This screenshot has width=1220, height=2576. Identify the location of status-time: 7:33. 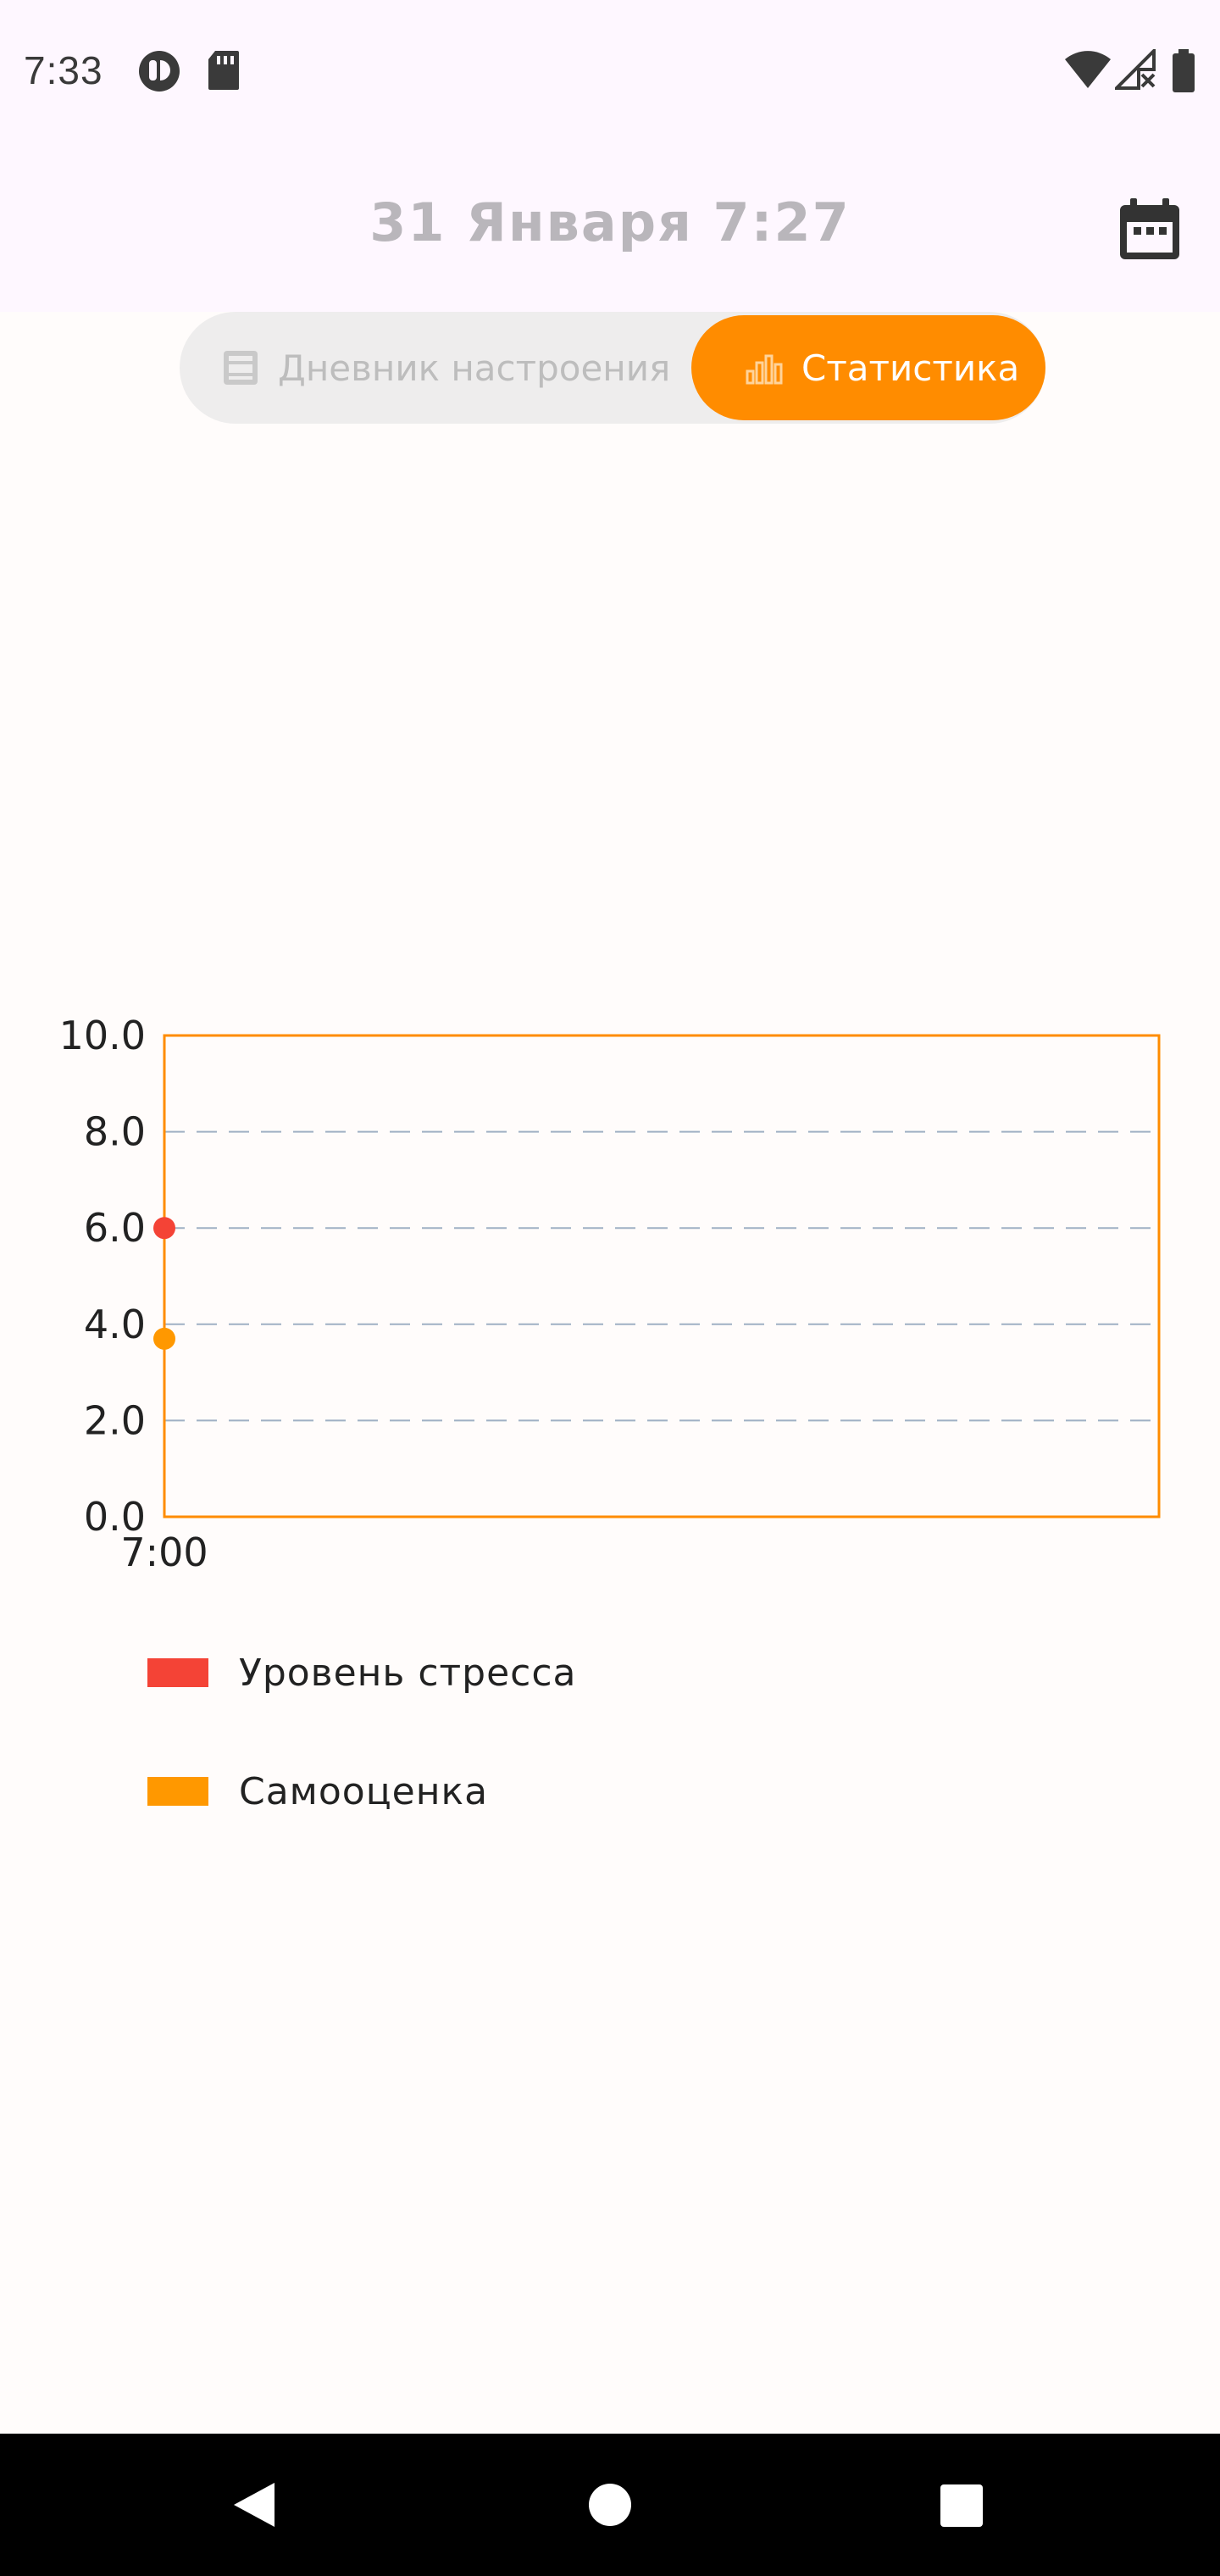
(63, 70).